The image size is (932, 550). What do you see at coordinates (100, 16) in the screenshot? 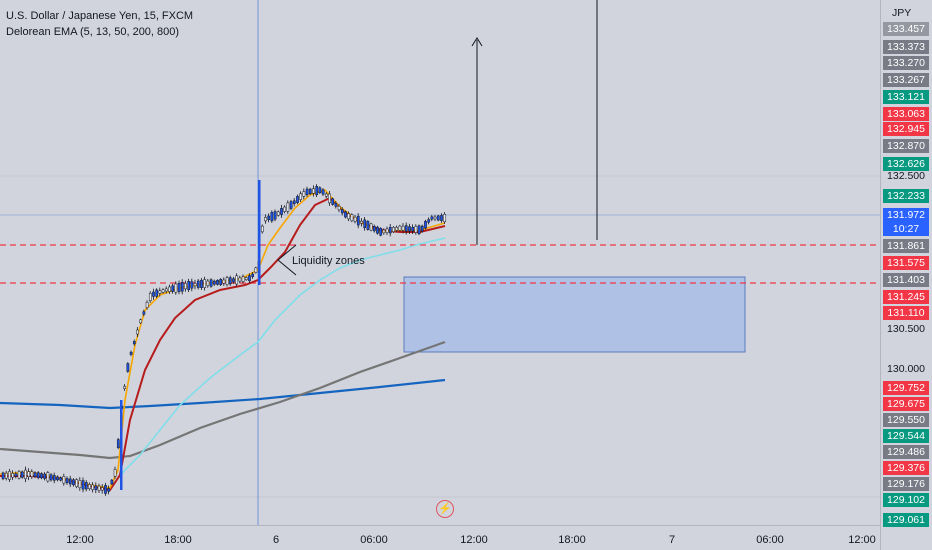
I see `symbol-title: U.S. Dollar / Japanese Yen, 15, FXCM` at bounding box center [100, 16].